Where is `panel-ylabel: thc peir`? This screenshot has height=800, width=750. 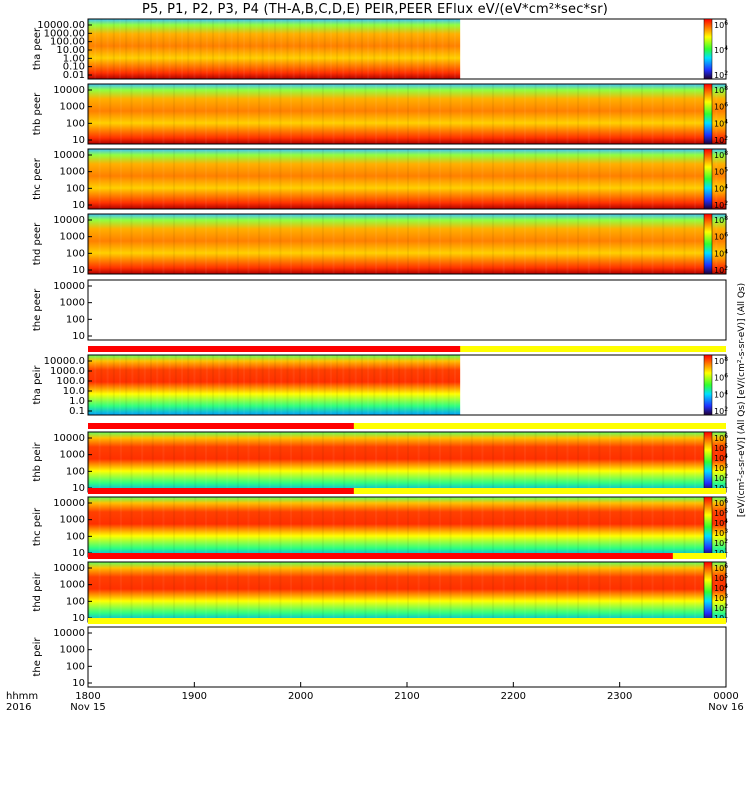 panel-ylabel: thc peir is located at coordinates (37, 526).